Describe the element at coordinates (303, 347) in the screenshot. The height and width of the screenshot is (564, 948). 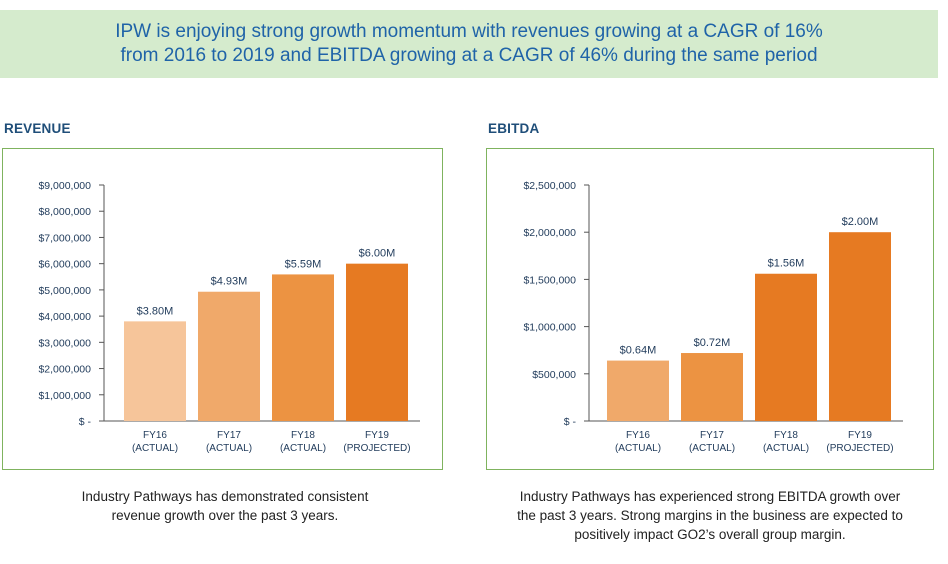
I see `revenue-bar-fy18` at that location.